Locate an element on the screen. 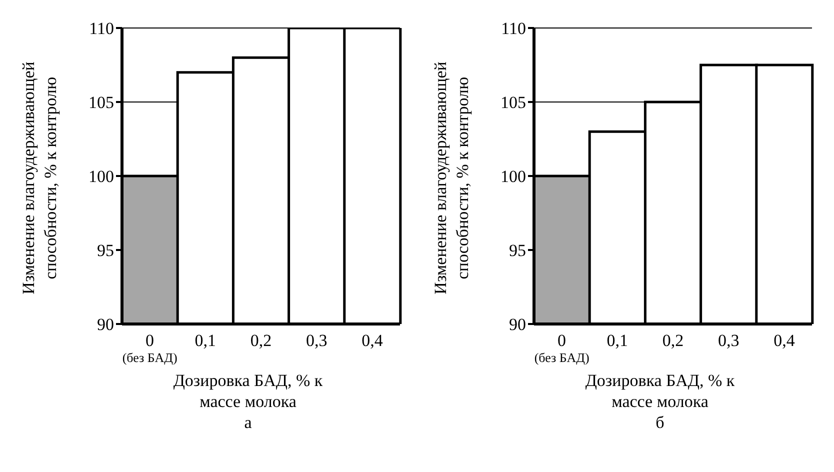  text: а is located at coordinates (248, 422).